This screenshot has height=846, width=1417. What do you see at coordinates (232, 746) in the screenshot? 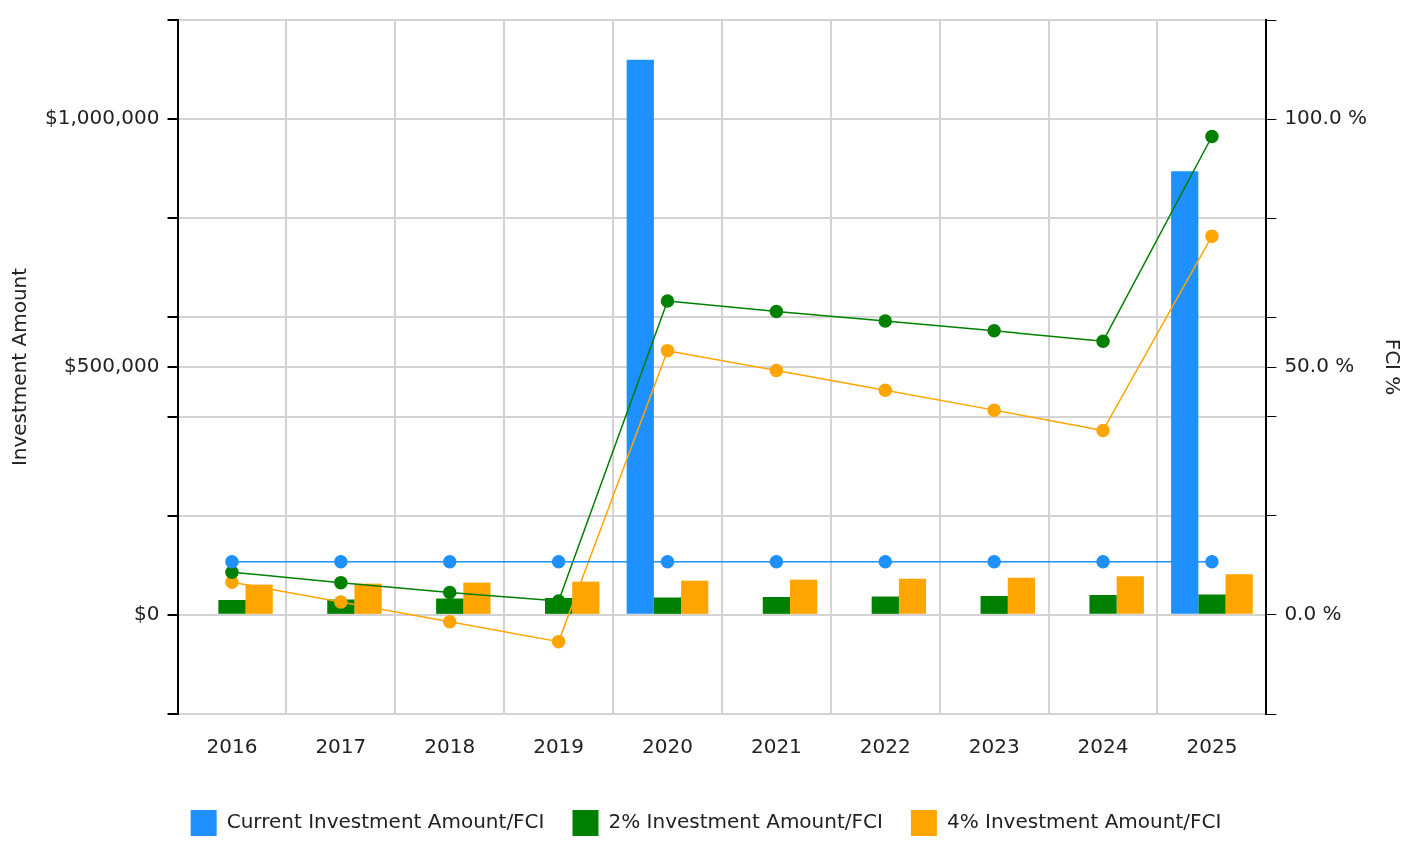
I see `x-tick-label: 2016` at bounding box center [232, 746].